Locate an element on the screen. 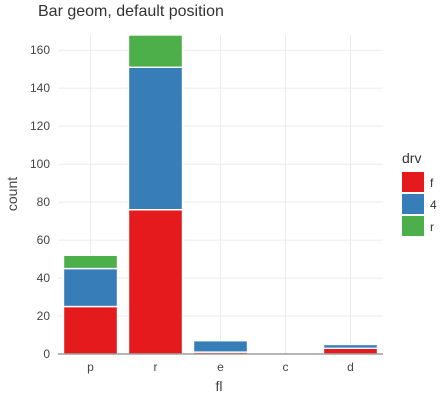 This screenshot has width=448, height=400. x-tick-label: e is located at coordinates (220, 367).